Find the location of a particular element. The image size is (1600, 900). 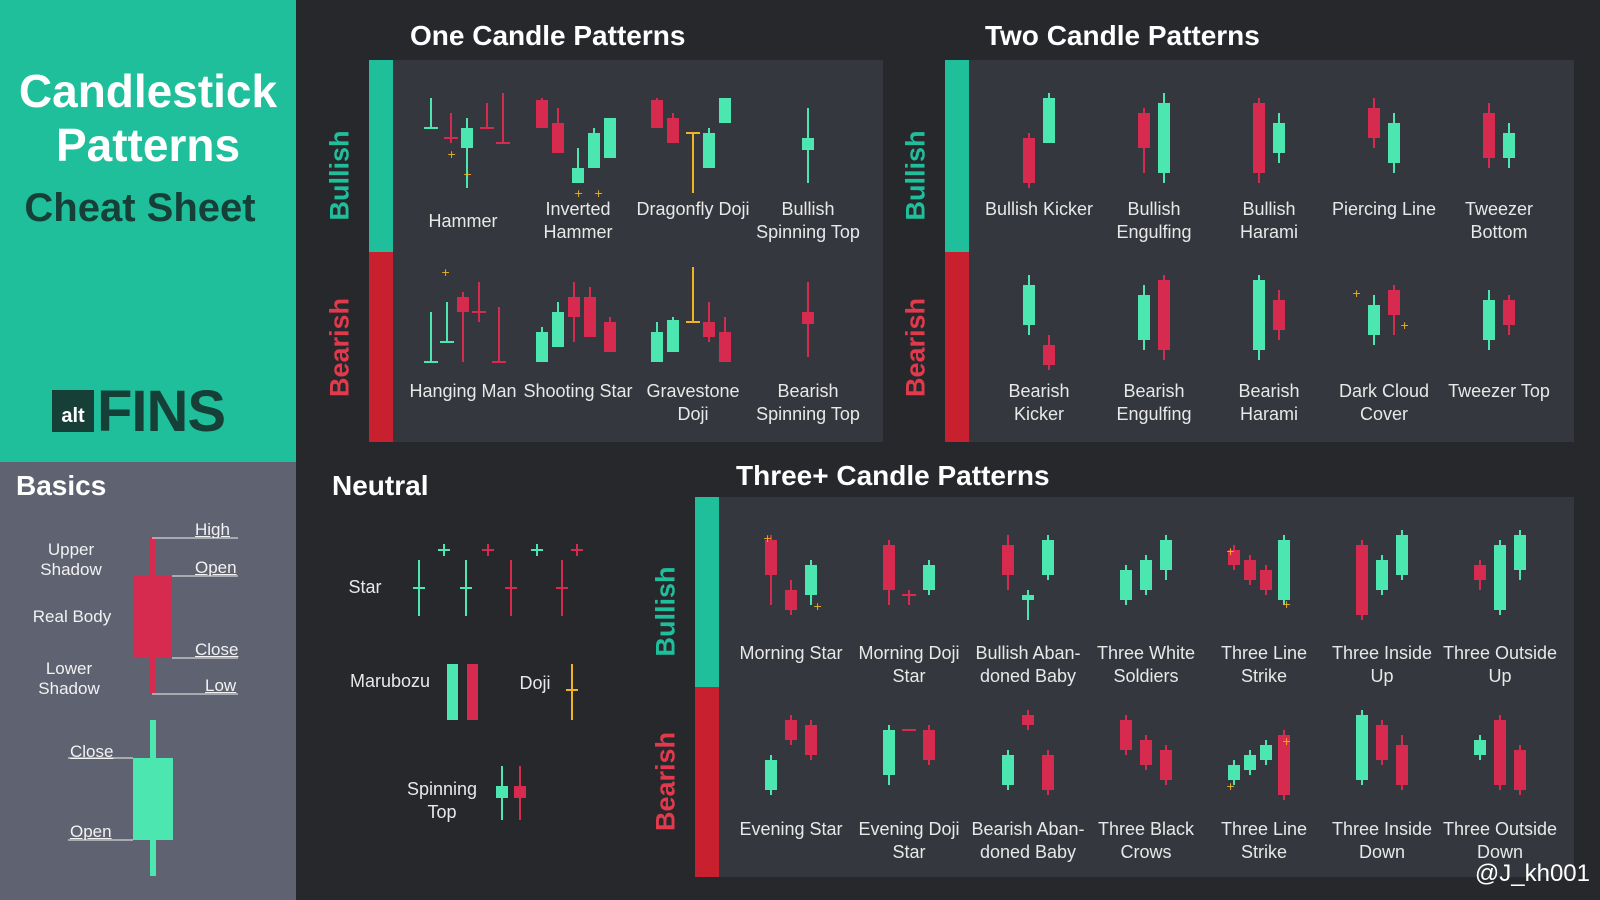

three-bearish-label: Bearish is located at coordinates (665, 781).